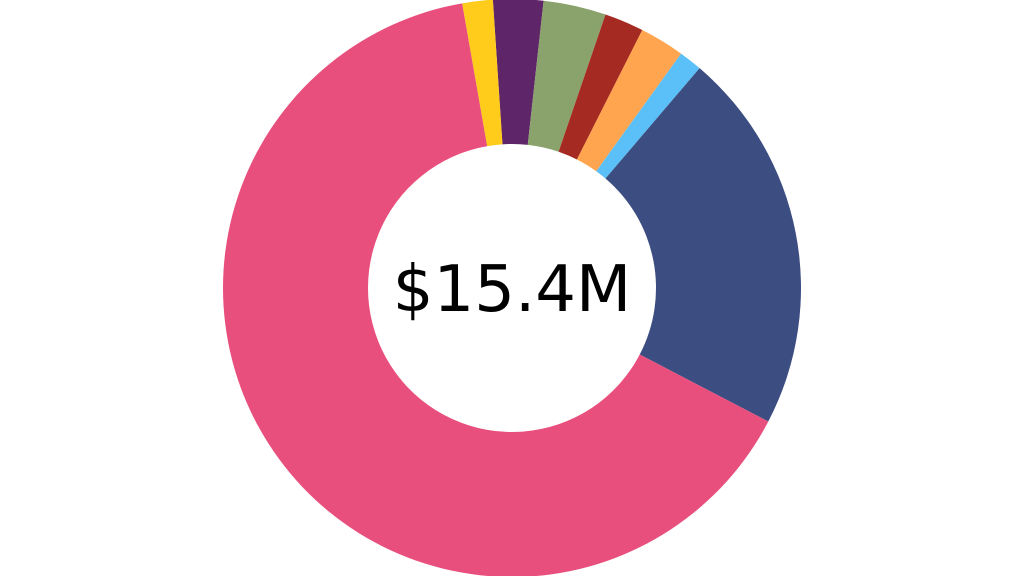 The height and width of the screenshot is (576, 1024). I want to click on center-total-label: $15.4M, so click(512, 290).